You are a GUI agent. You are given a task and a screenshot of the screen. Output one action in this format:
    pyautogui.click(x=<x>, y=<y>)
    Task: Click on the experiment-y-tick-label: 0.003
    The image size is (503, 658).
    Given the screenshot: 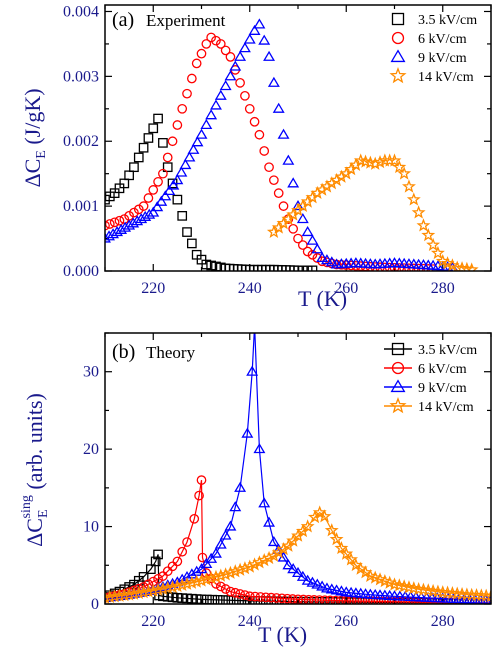 What is the action you would take?
    pyautogui.click(x=81, y=76)
    